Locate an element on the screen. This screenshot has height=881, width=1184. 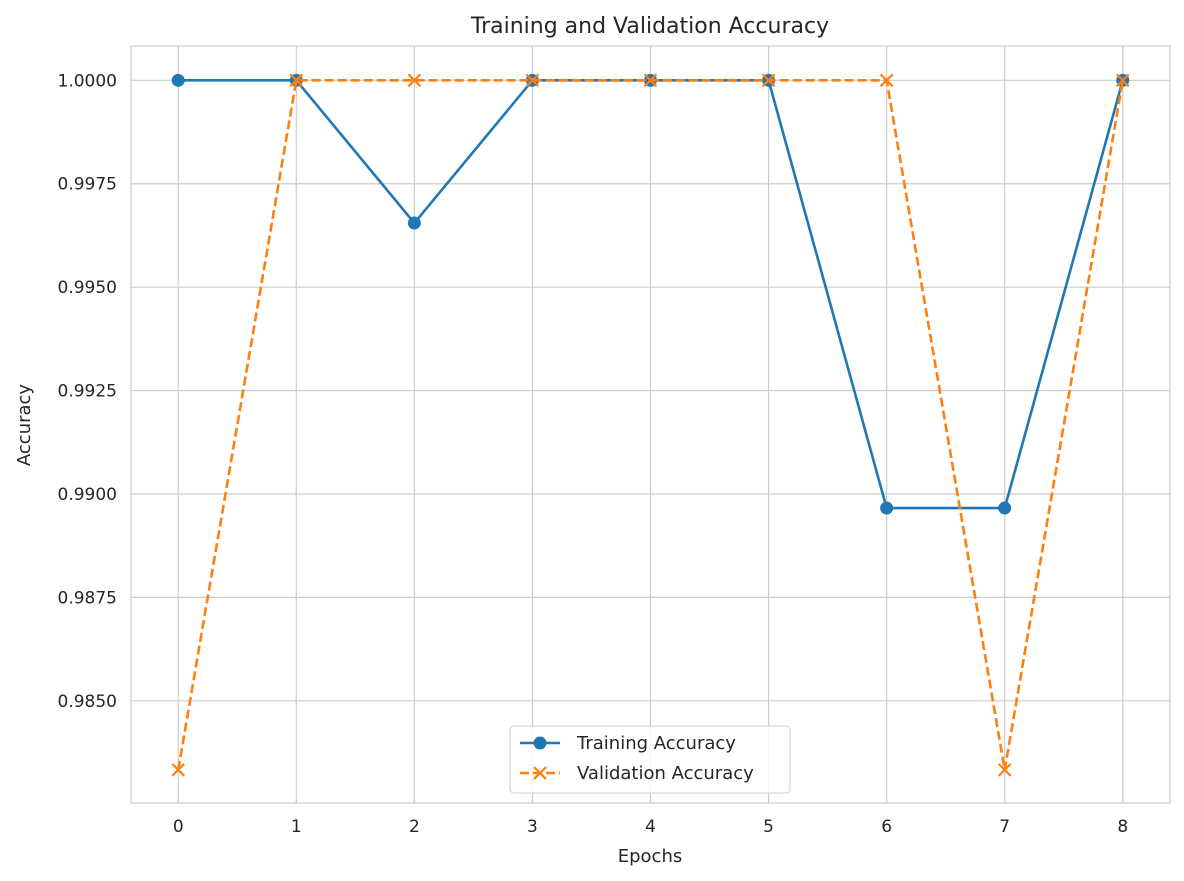
legend-label-validation-accuracy: Validation Accuracy is located at coordinates (665, 773).